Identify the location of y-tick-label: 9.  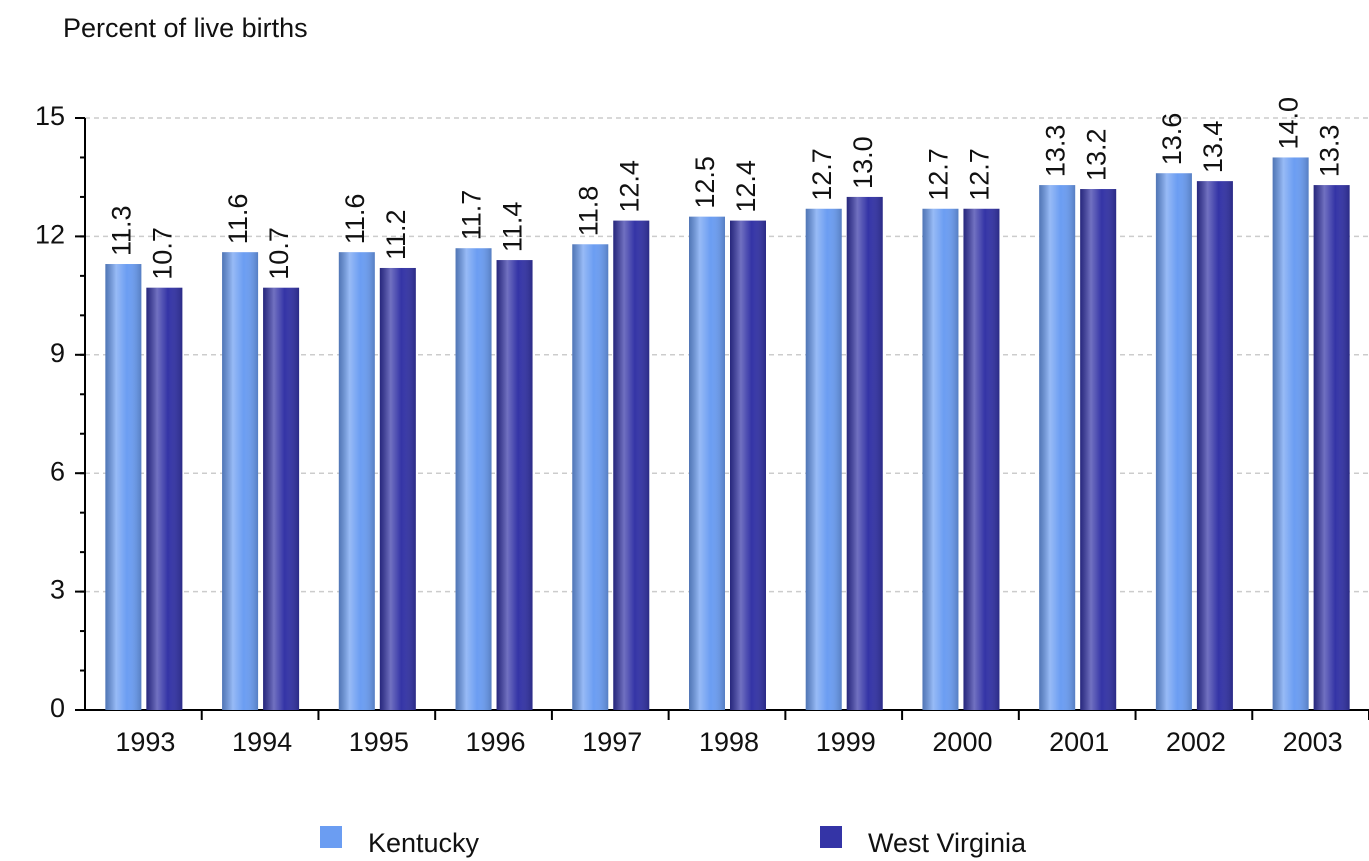
(57, 353).